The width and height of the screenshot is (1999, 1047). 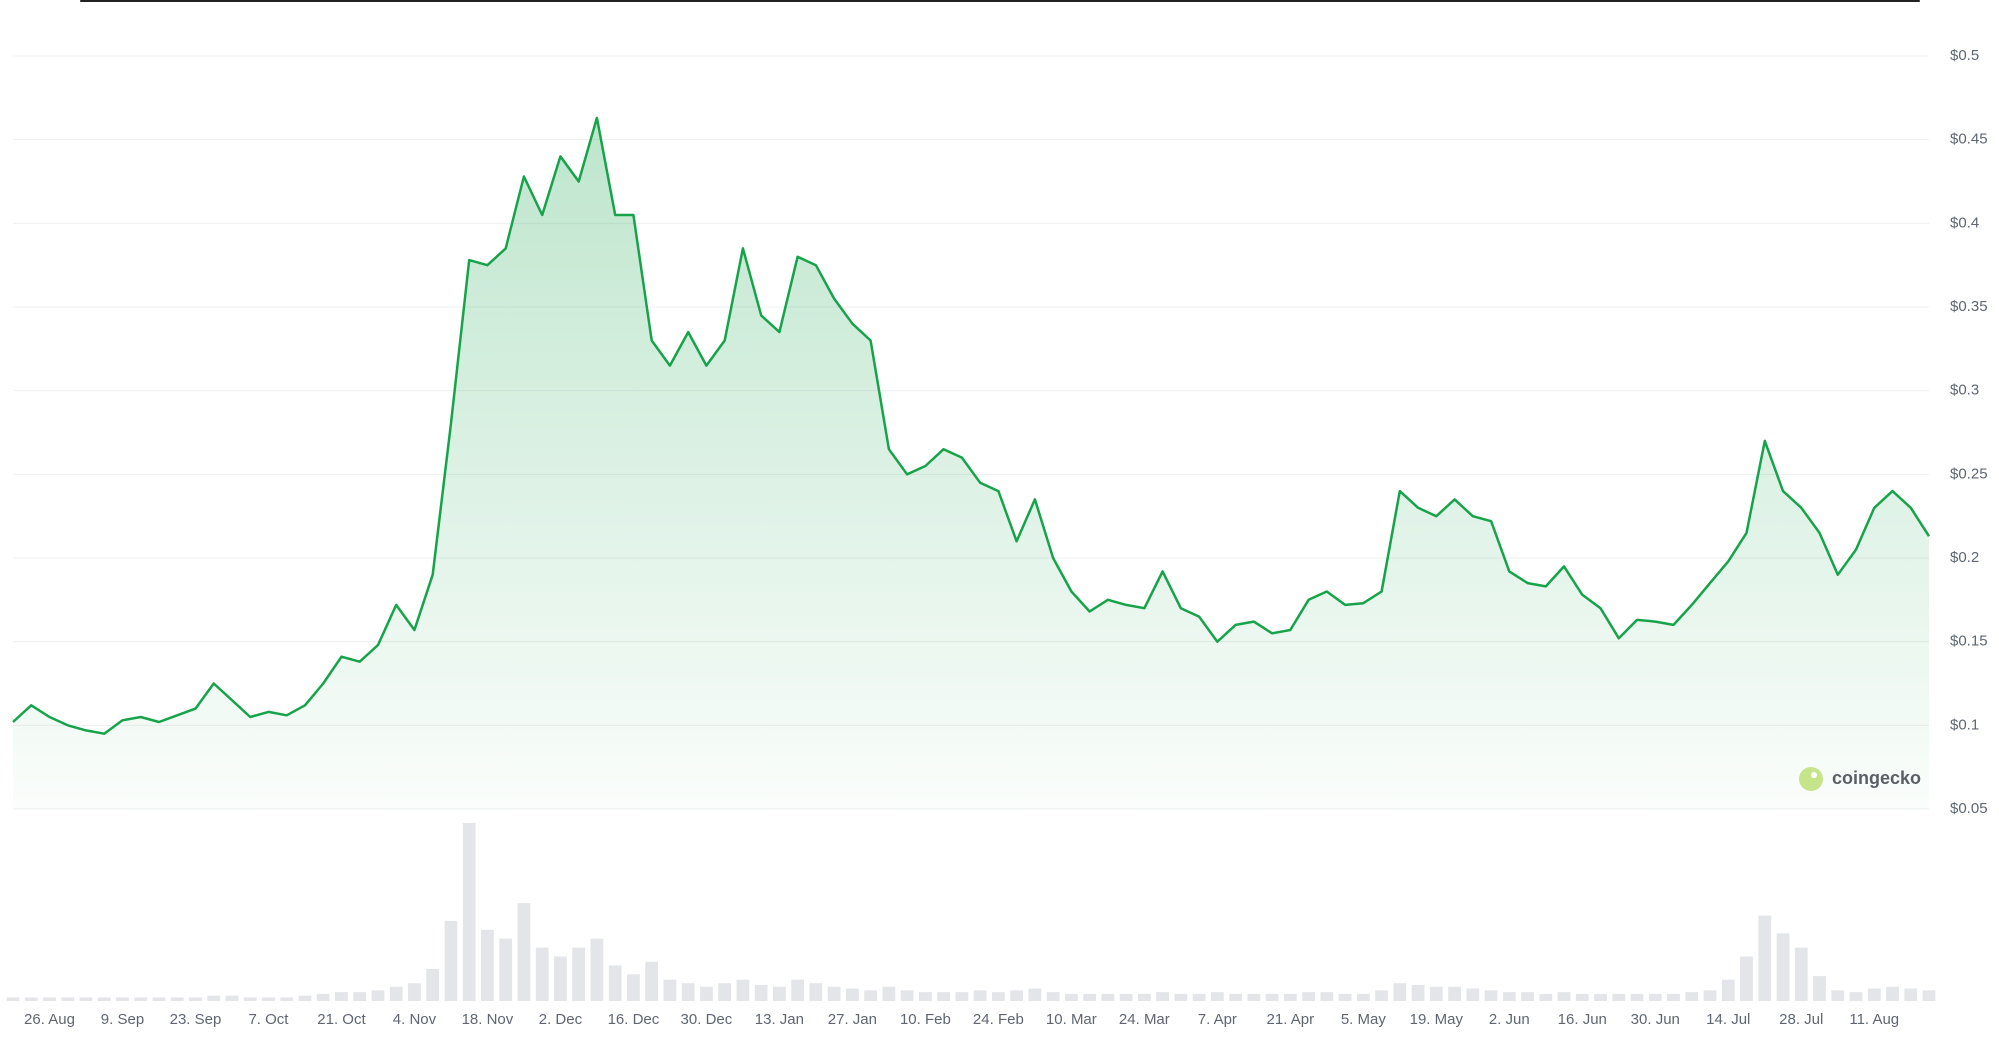 I want to click on x-tick-label: 5. May, so click(x=1364, y=1019).